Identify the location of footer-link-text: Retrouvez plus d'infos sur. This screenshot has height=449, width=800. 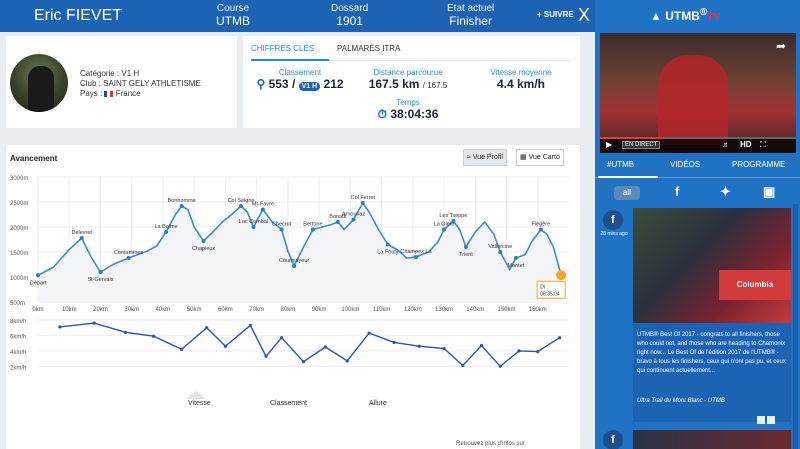
(490, 444).